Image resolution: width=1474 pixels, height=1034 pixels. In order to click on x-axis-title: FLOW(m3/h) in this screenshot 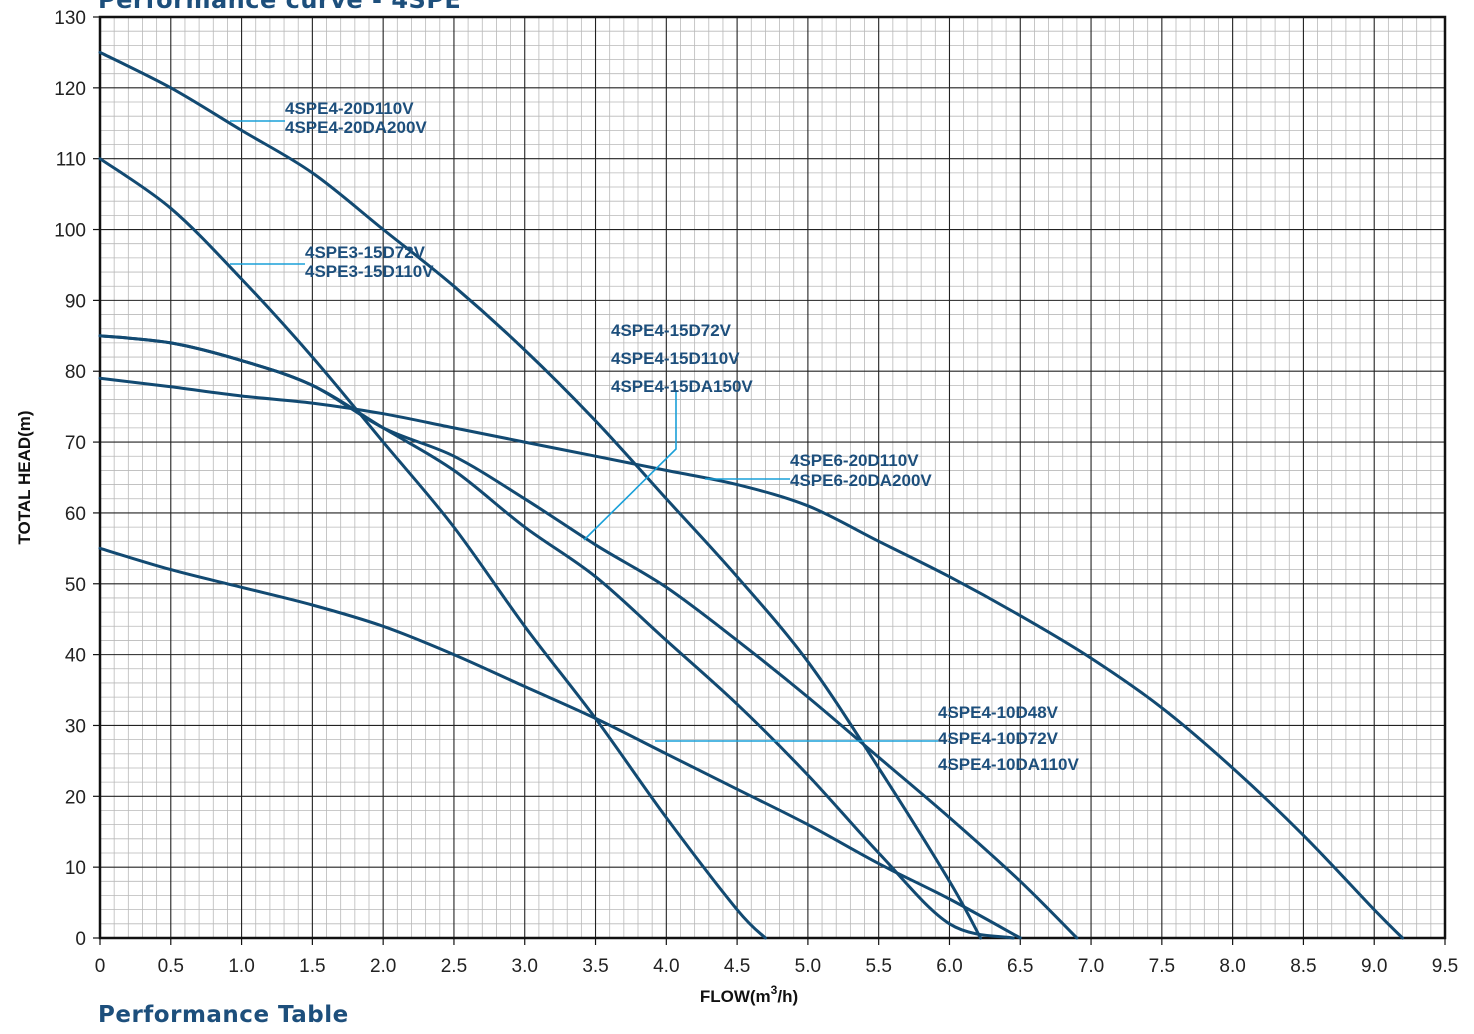, I will do `click(749, 994)`.